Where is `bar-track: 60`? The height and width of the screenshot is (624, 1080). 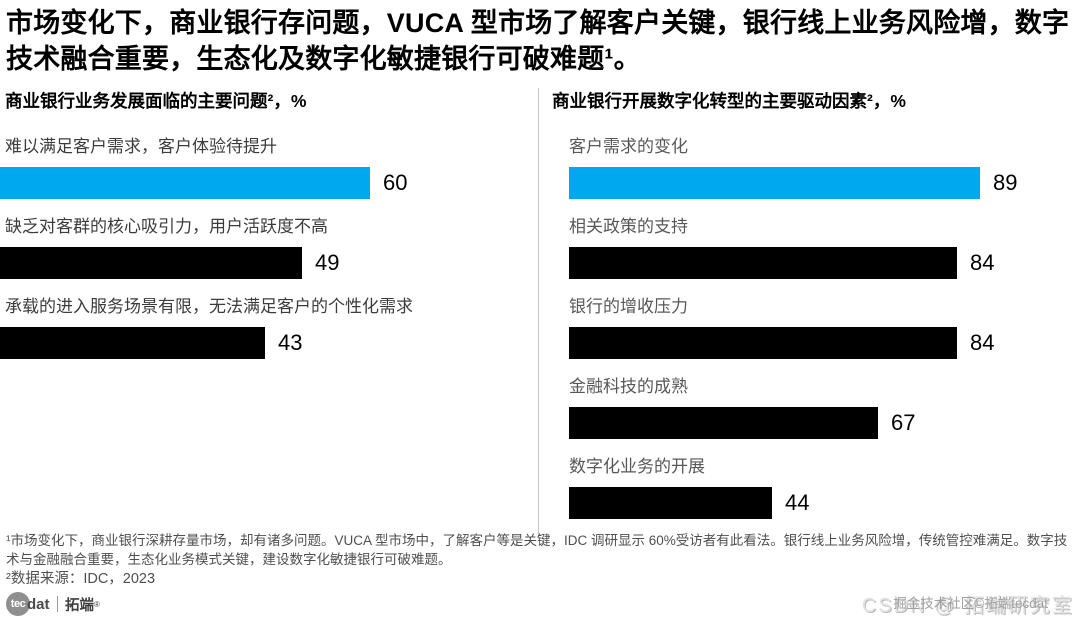 bar-track: 60 is located at coordinates (269, 182).